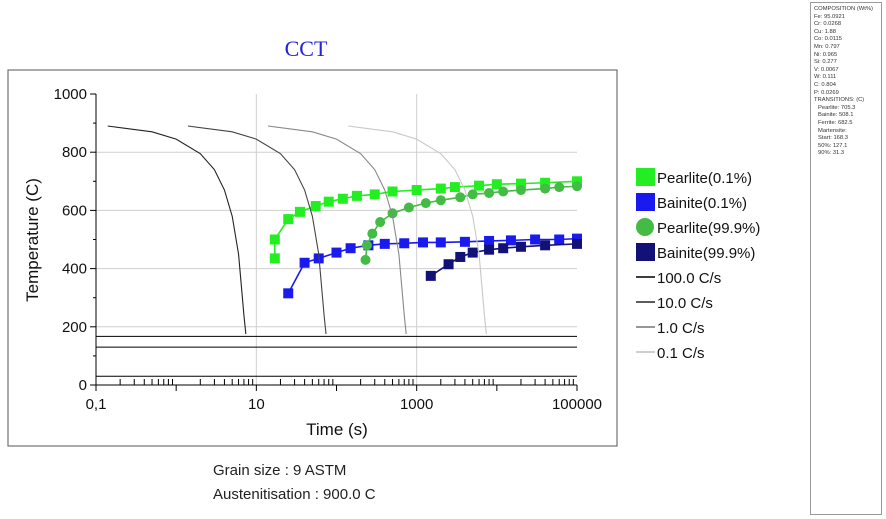  Describe the element at coordinates (306, 48) in the screenshot. I see `chart-title: CCT` at that location.